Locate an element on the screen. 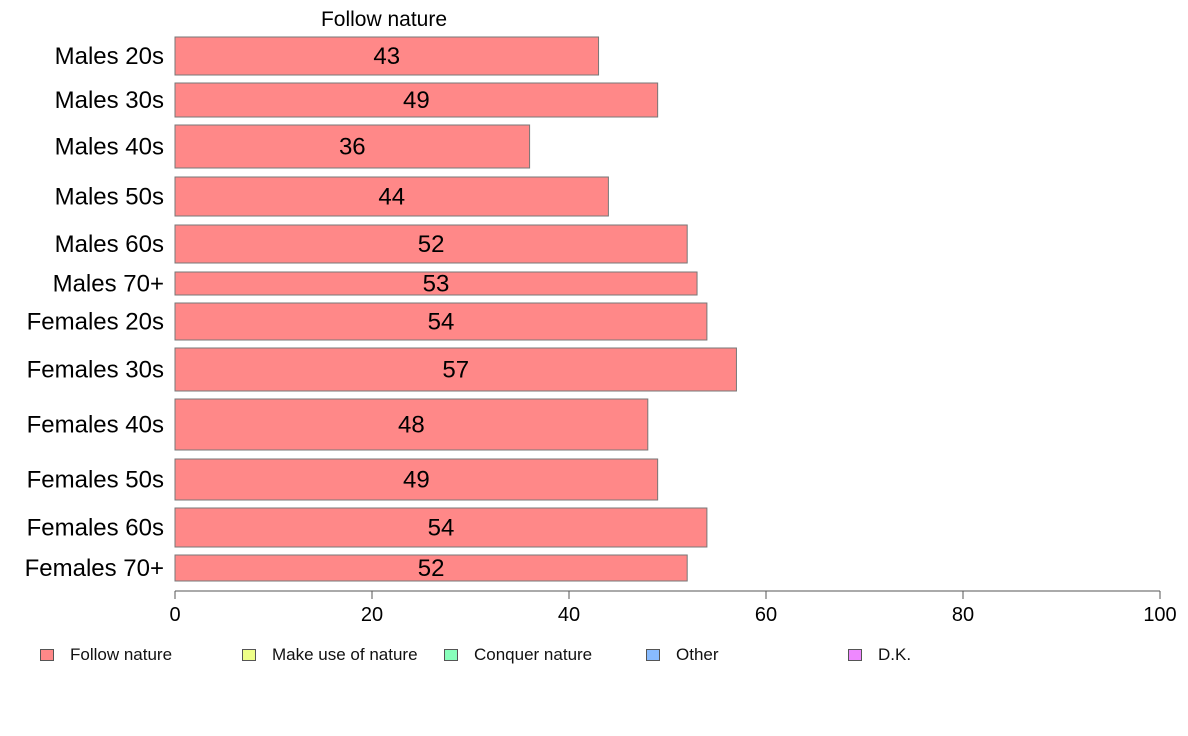 Image resolution: width=1188 pixels, height=736 pixels. category-label: Females 70+ is located at coordinates (94, 568).